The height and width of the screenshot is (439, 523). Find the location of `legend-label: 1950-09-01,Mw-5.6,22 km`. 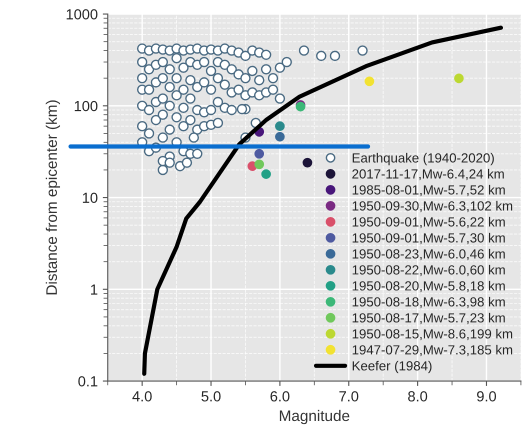

legend-label: 1950-09-01,Mw-5.6,22 km is located at coordinates (428, 222).